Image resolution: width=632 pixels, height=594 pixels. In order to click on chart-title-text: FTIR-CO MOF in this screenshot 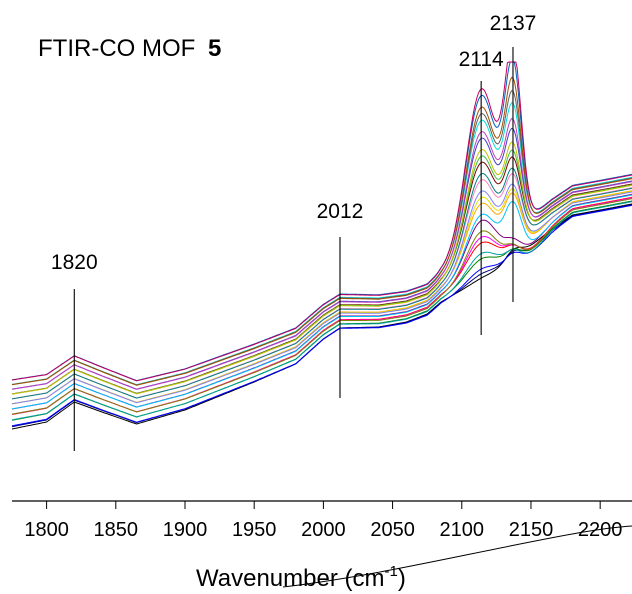, I will do `click(116, 48)`.